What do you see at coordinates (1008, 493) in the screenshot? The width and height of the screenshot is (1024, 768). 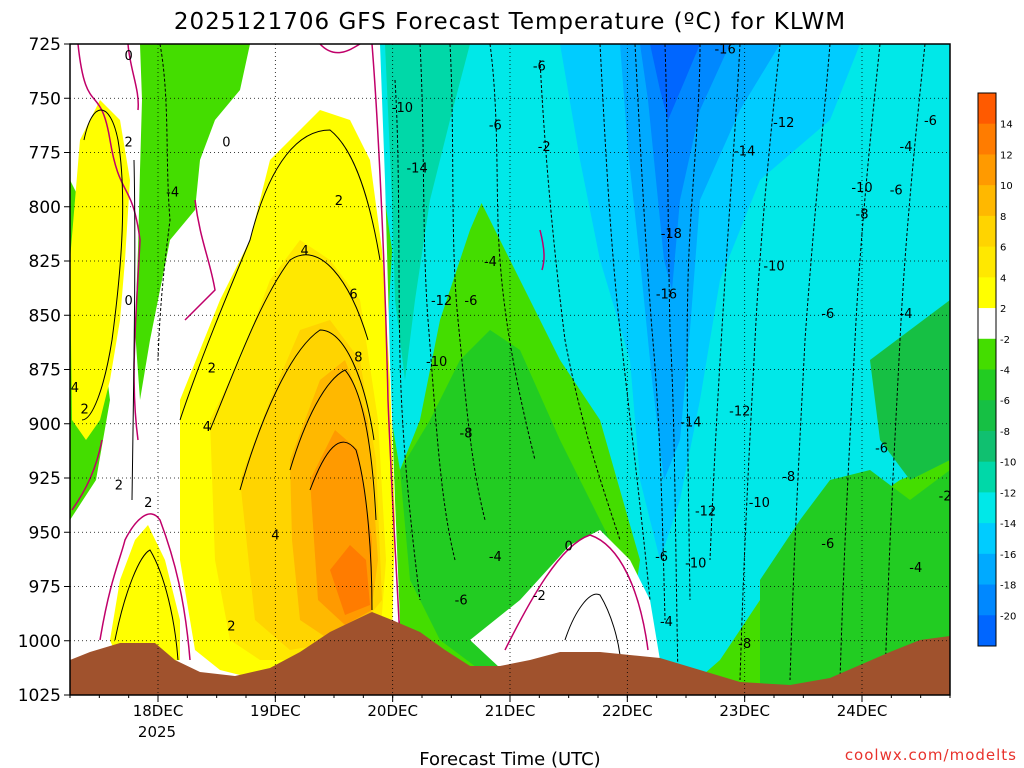 I see `colorbar-label: -12` at bounding box center [1008, 493].